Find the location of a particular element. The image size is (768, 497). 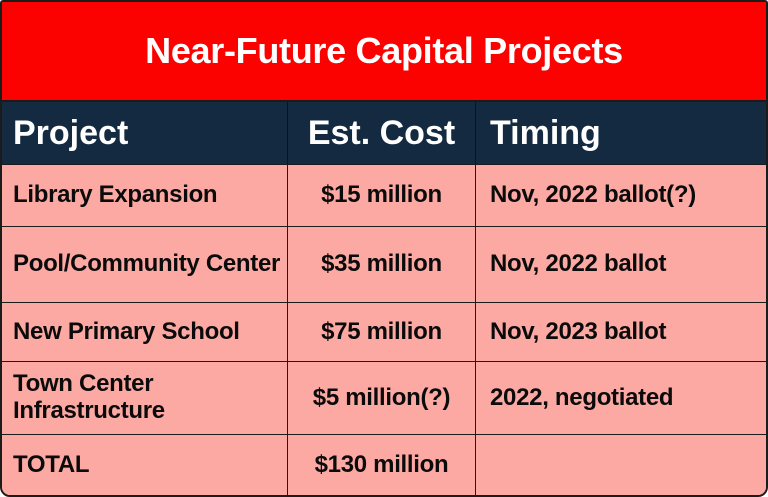

cell-timing-library-expansion: Nov, 2022 ballot(?) is located at coordinates (620, 195).